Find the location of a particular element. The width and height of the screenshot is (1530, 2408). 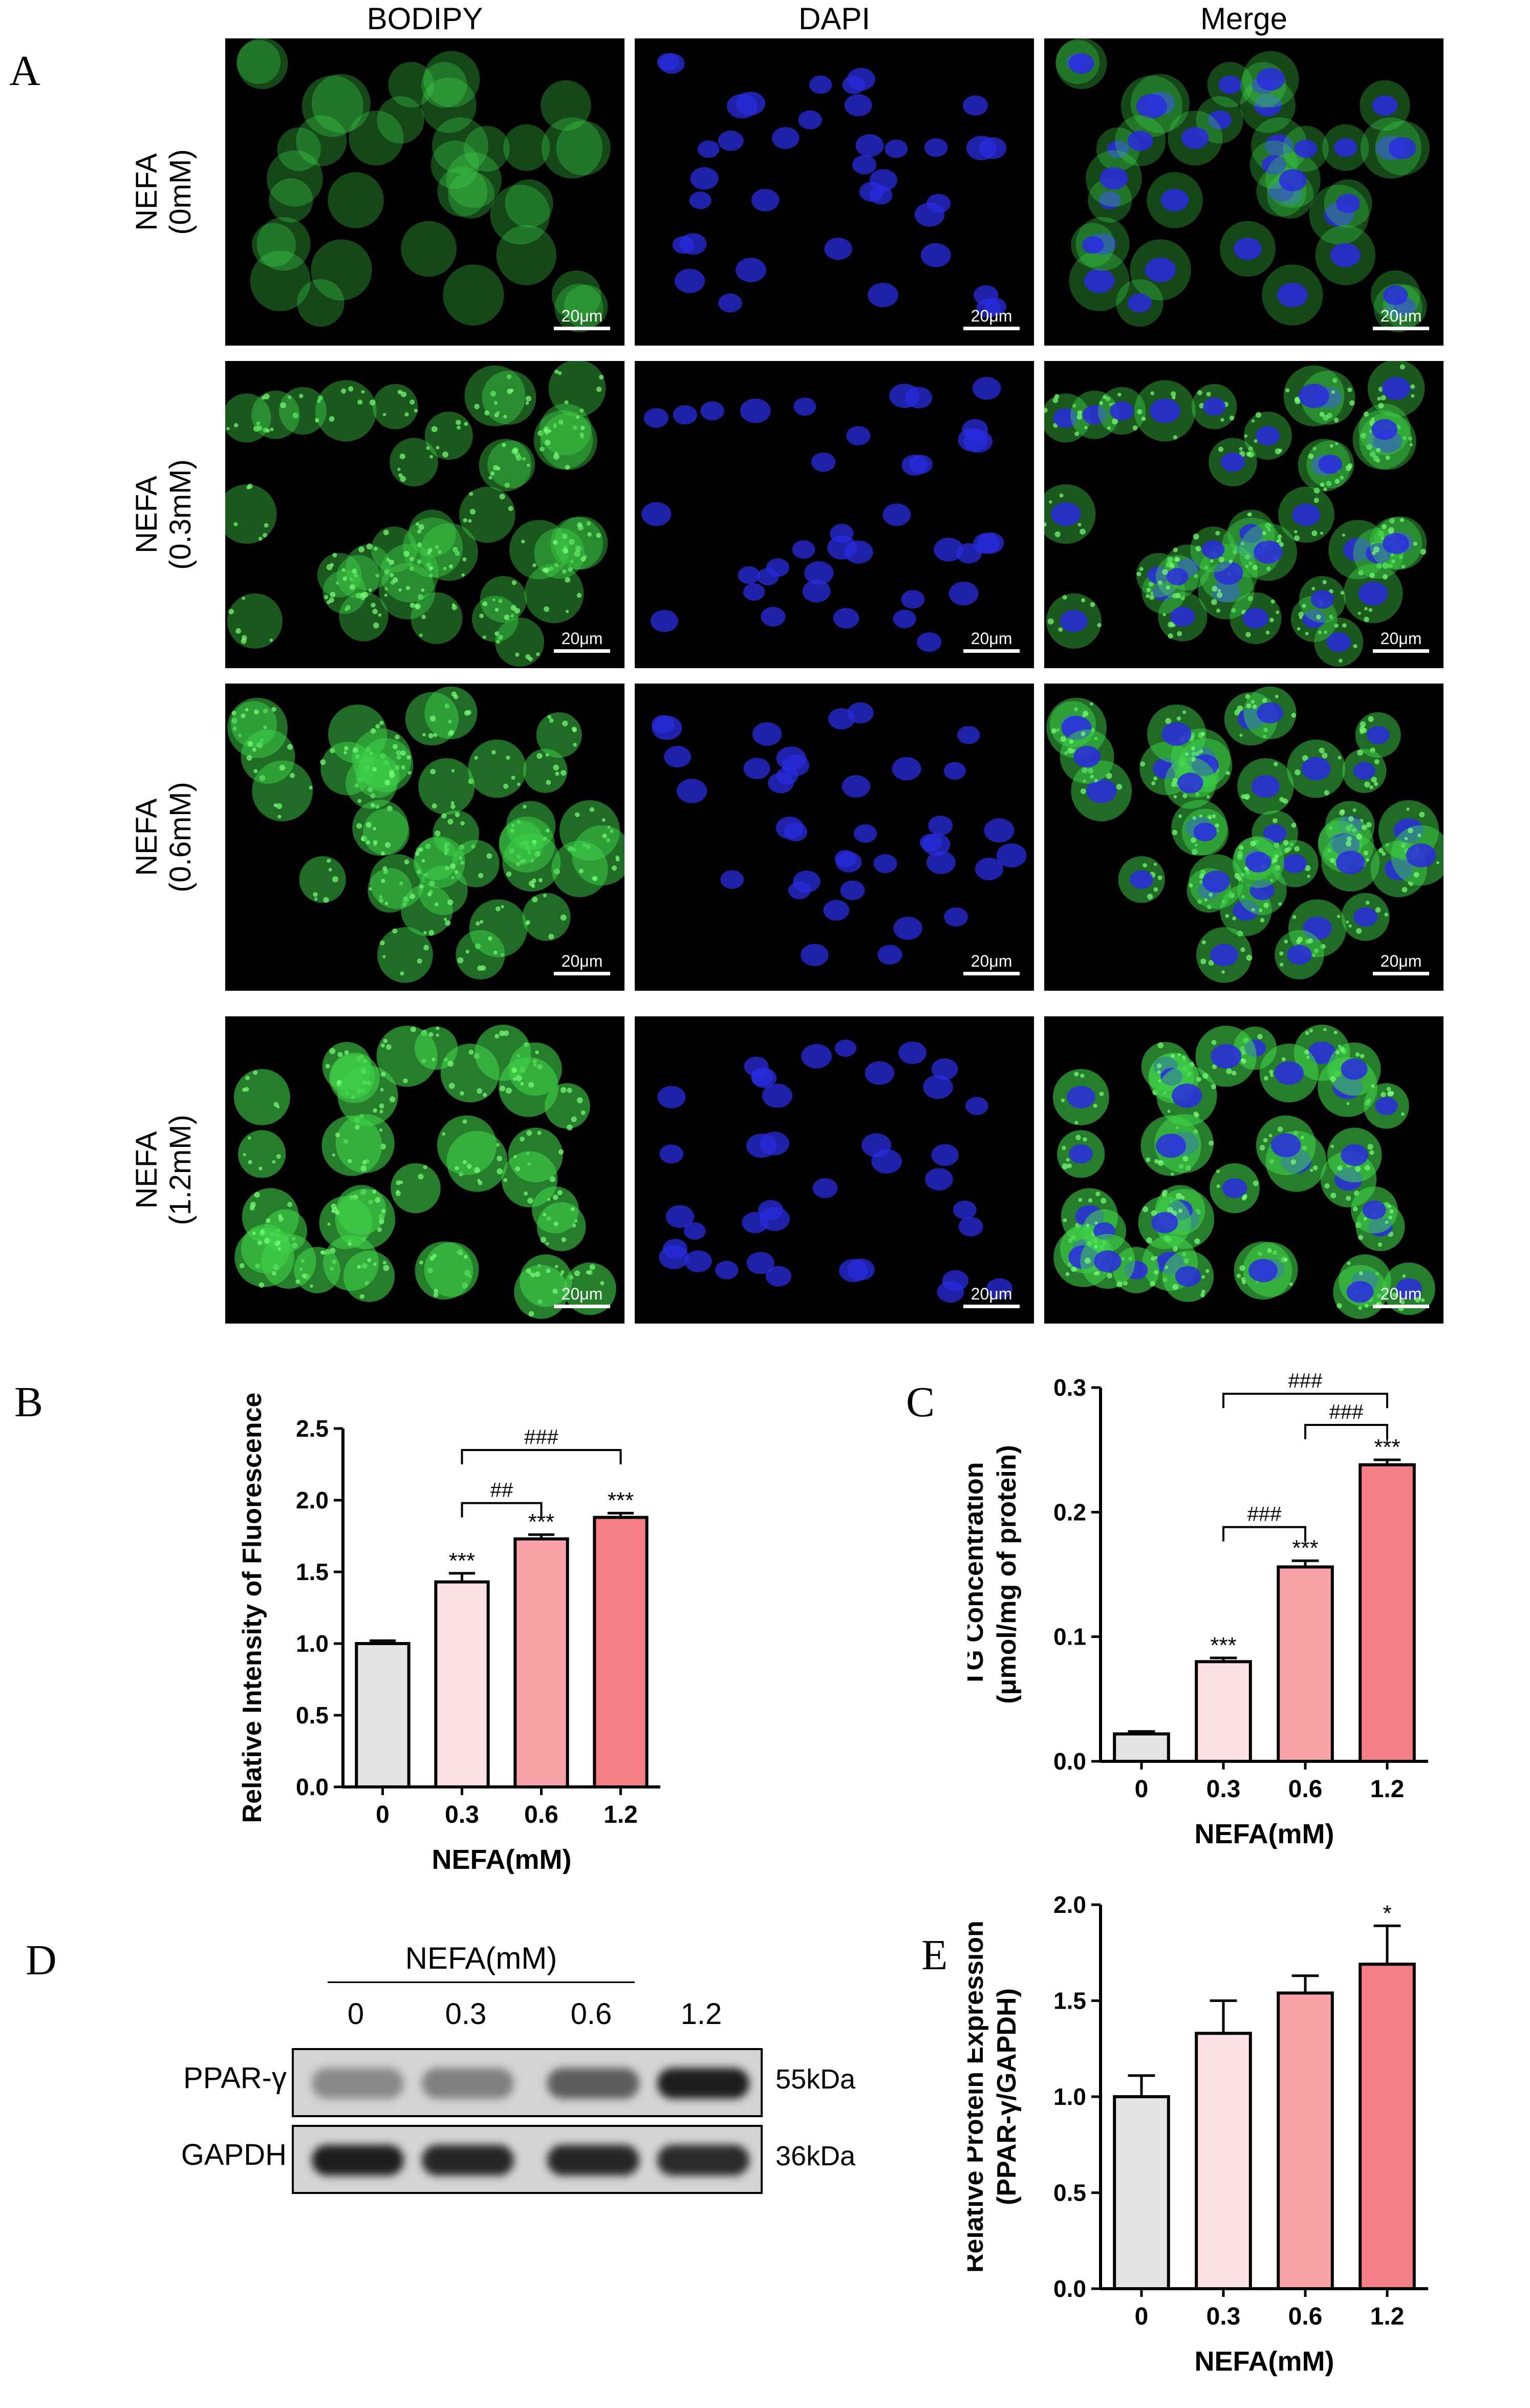

panel-b-letter: B is located at coordinates (29, 1402).